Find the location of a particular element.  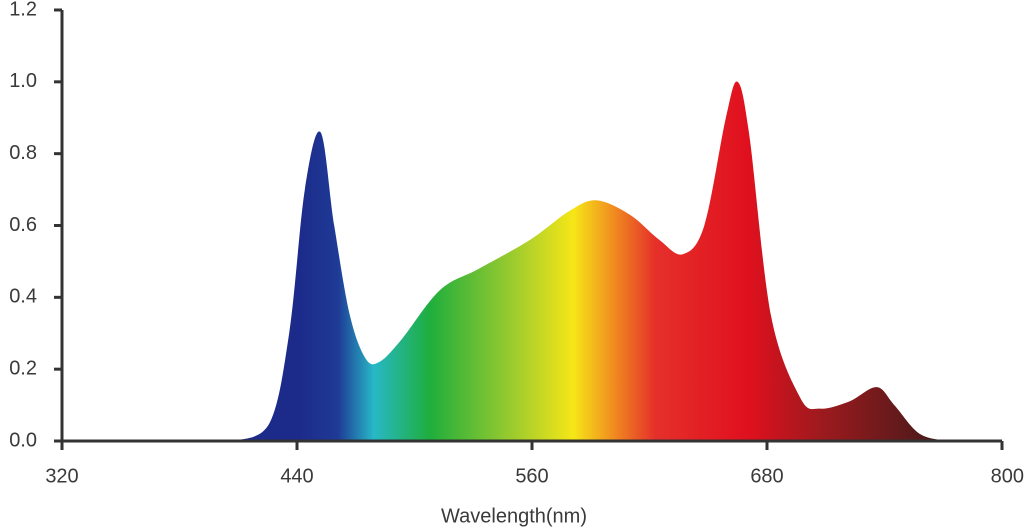

y-tick-label: 0.2 is located at coordinates (23, 368).